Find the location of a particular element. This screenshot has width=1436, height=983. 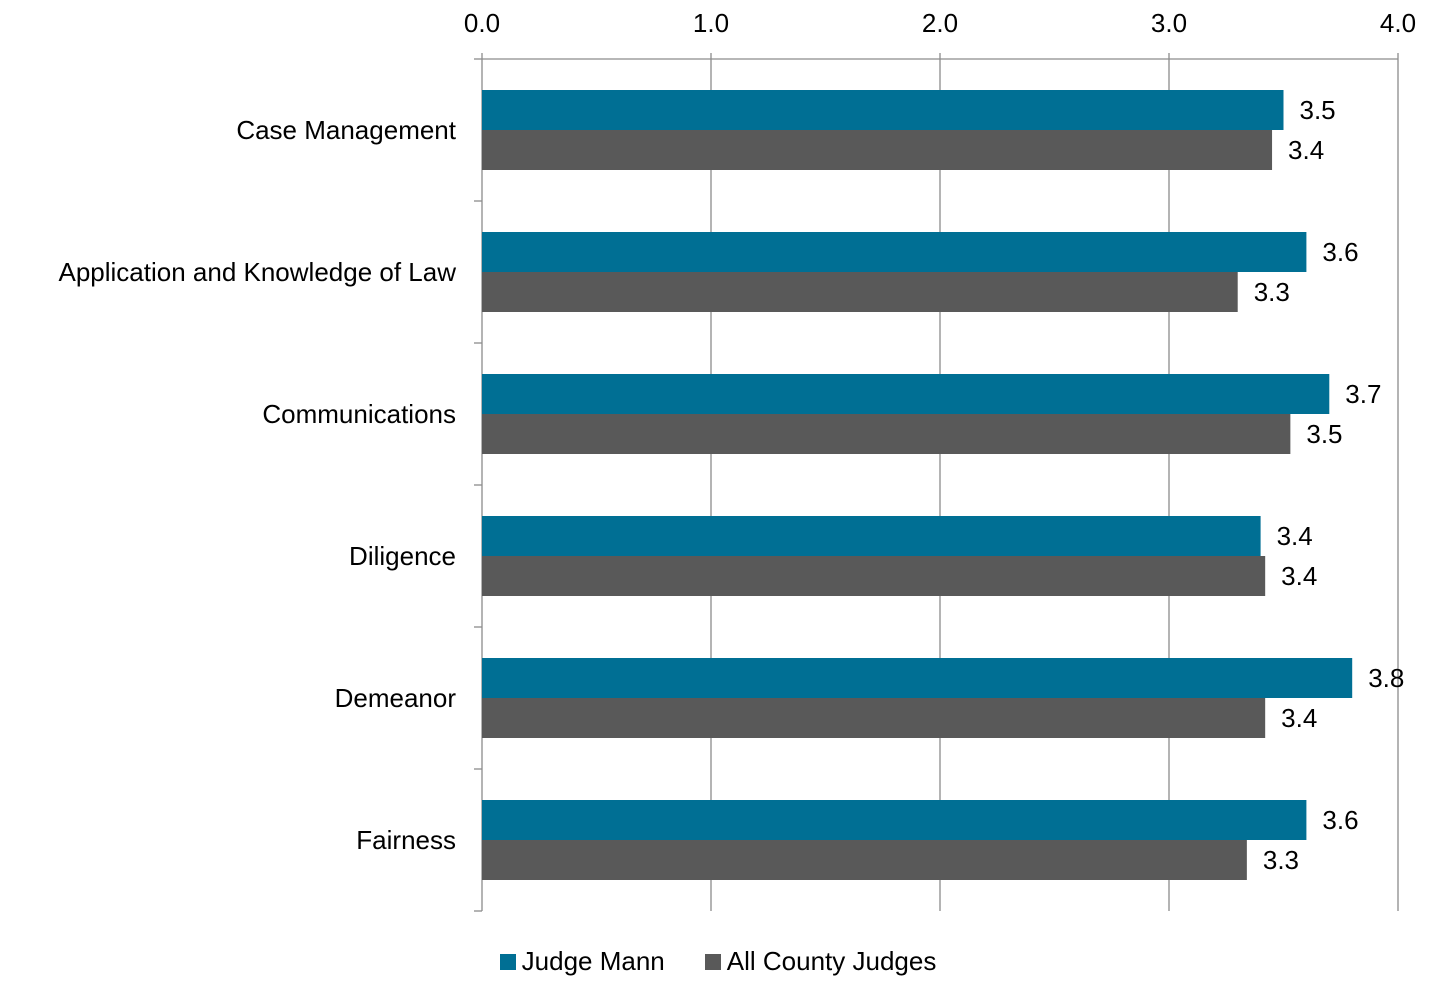

data-label-1-0: 3.4 is located at coordinates (1306, 150).